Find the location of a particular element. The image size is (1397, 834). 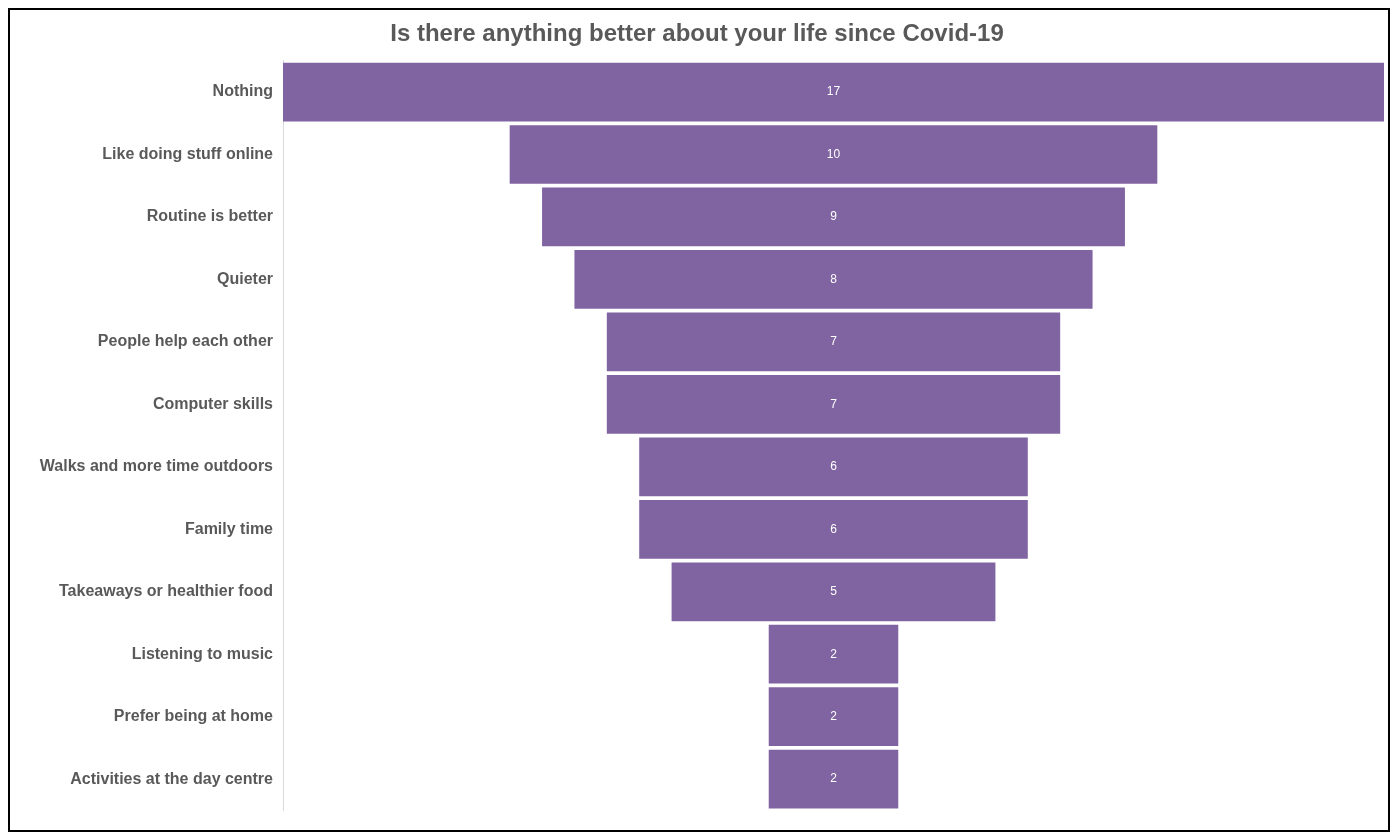

data-label: 8 is located at coordinates (834, 278).